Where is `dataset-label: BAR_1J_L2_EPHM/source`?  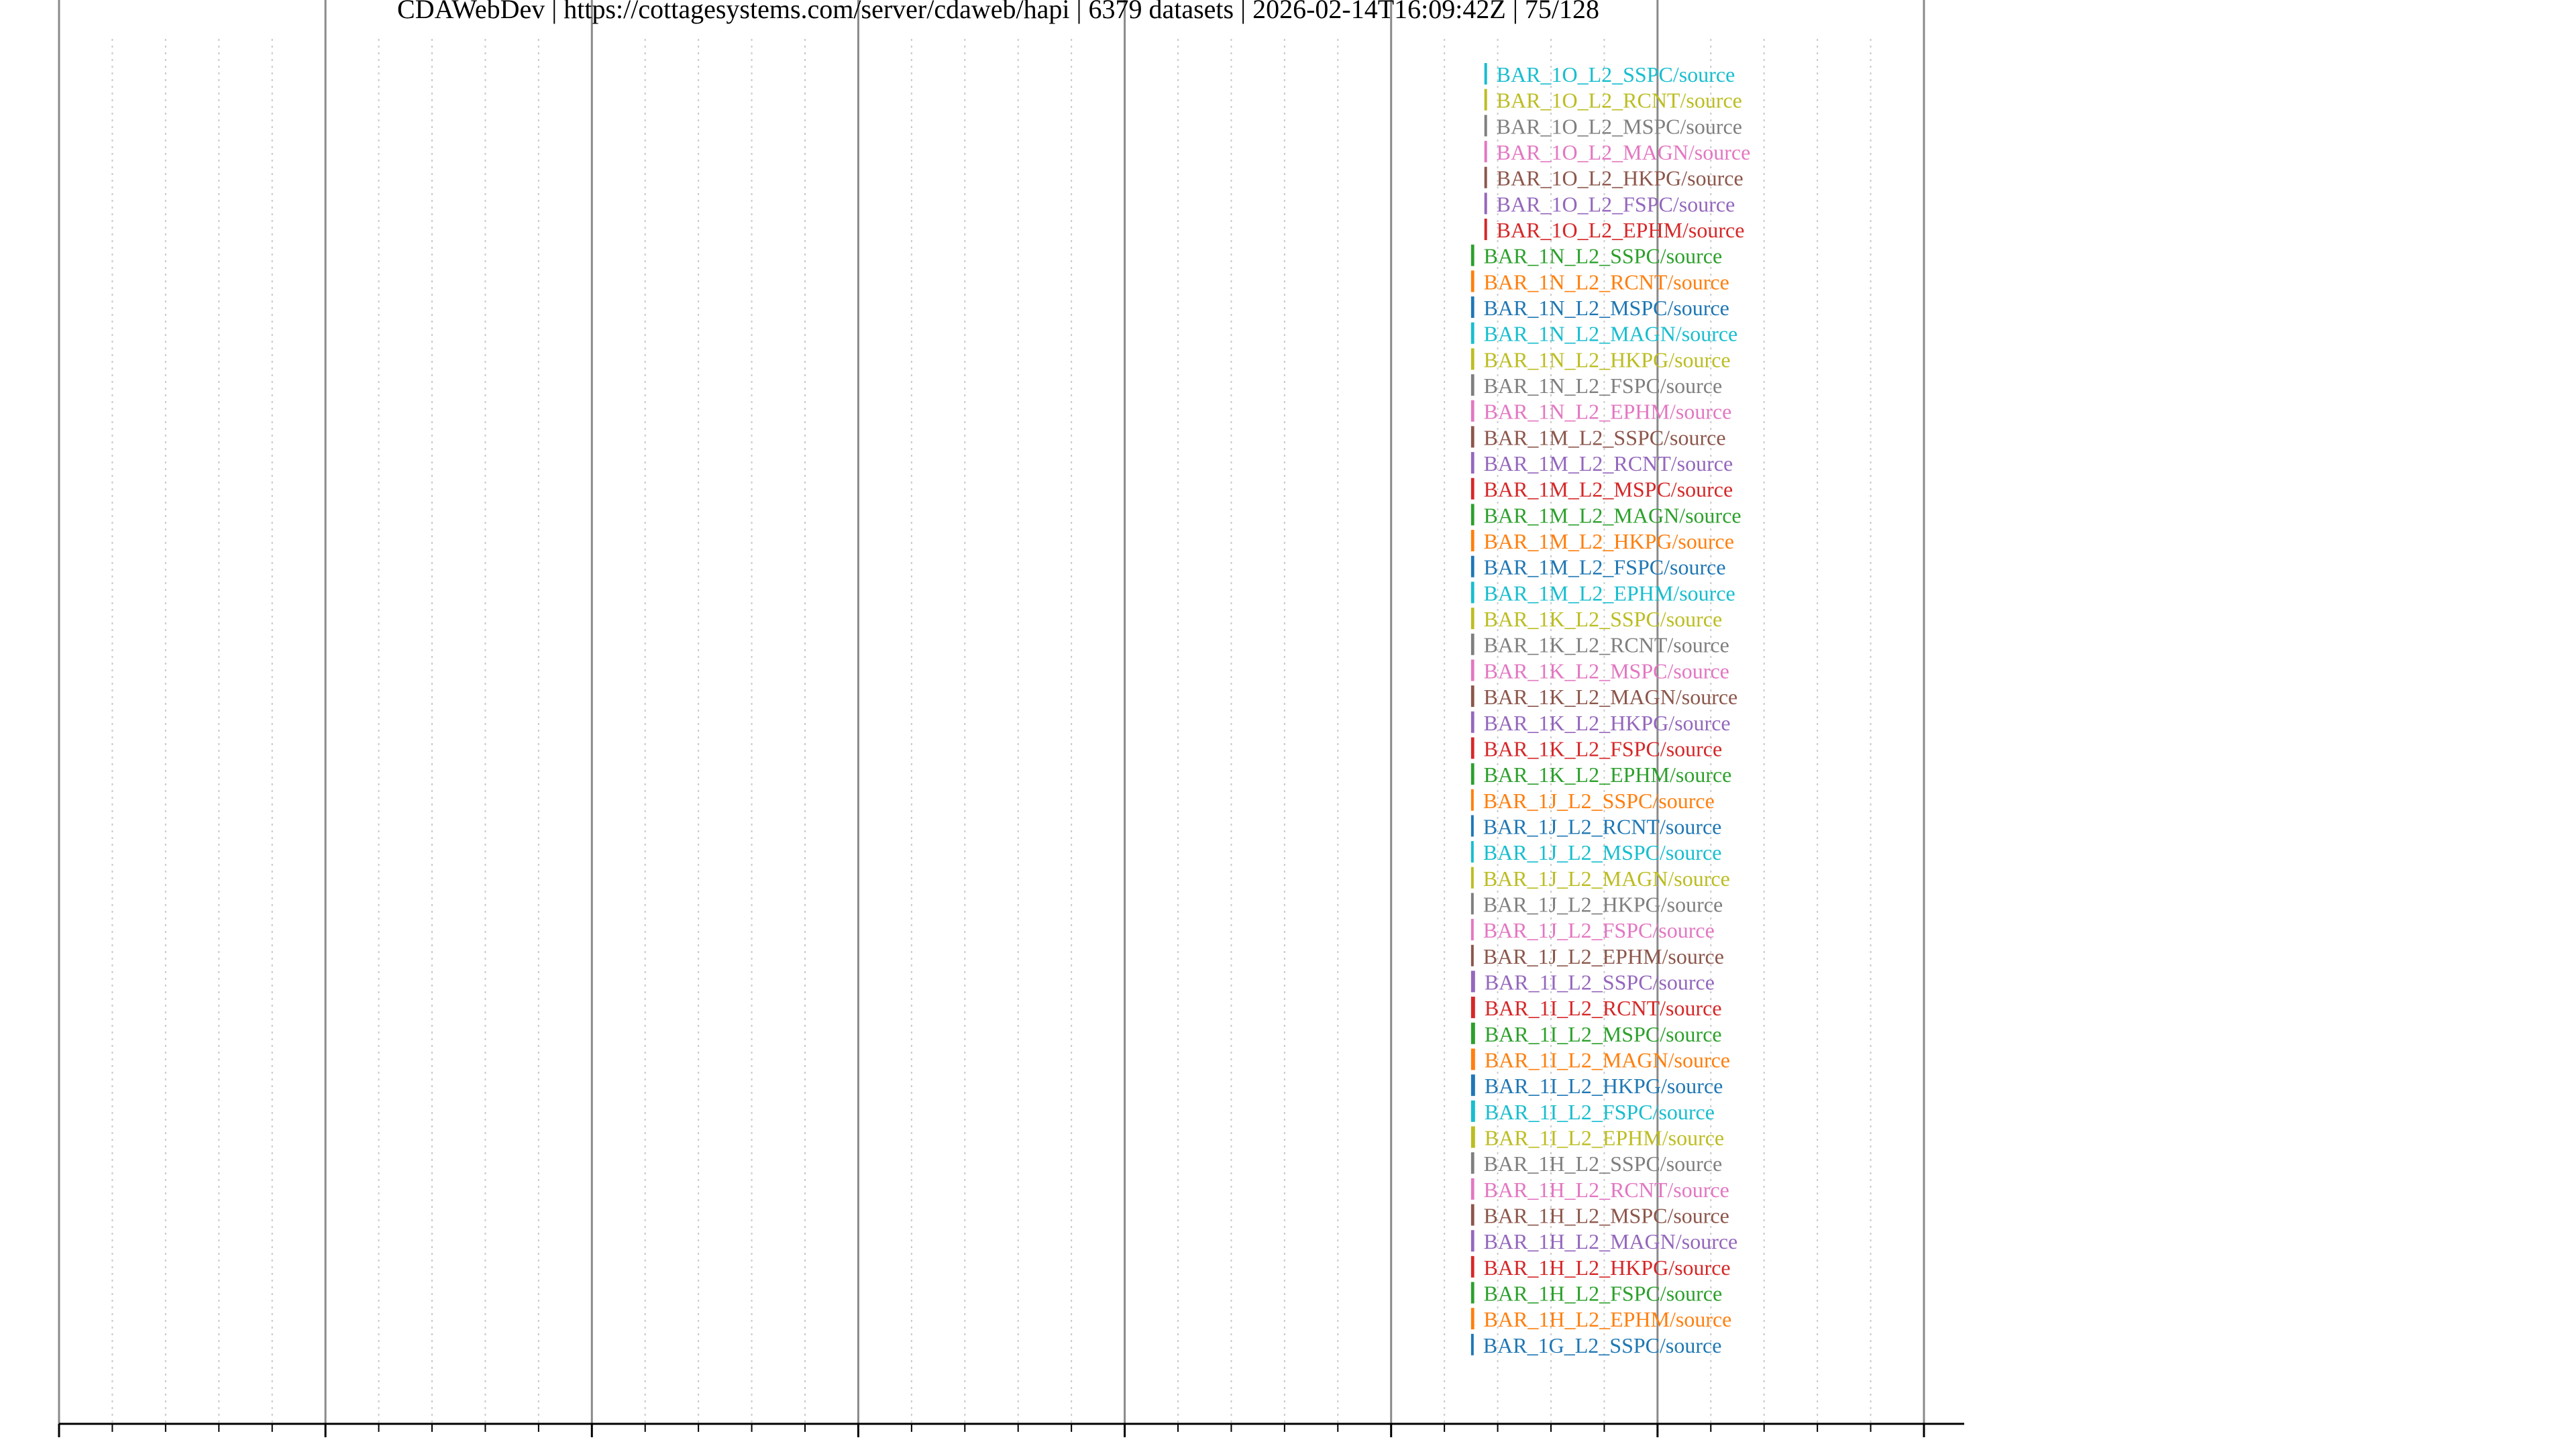
dataset-label: BAR_1J_L2_EPHM/source is located at coordinates (1603, 956).